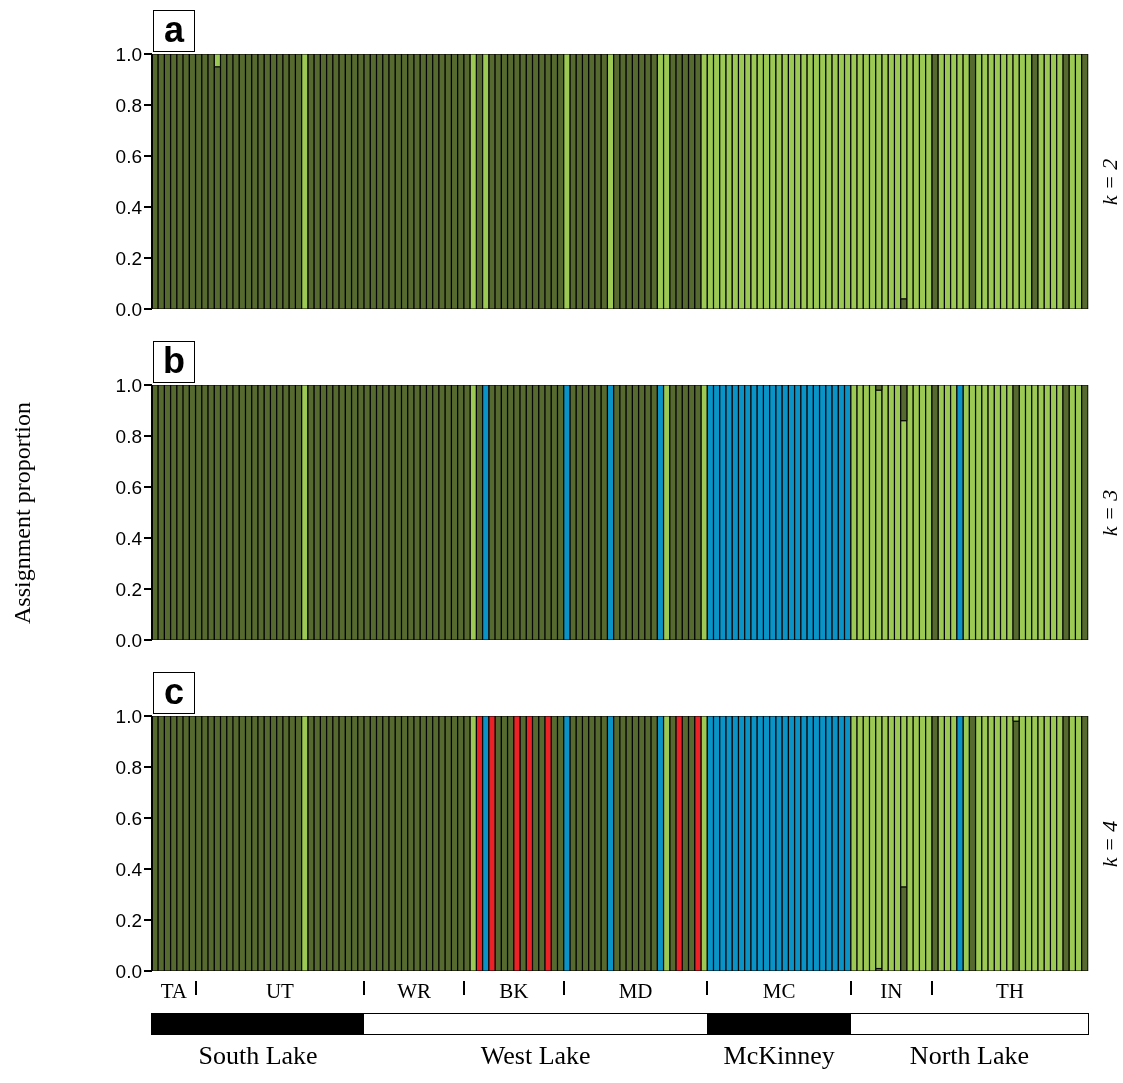 The image size is (1123, 1083). Describe the element at coordinates (635, 991) in the screenshot. I see `text: MD` at that location.